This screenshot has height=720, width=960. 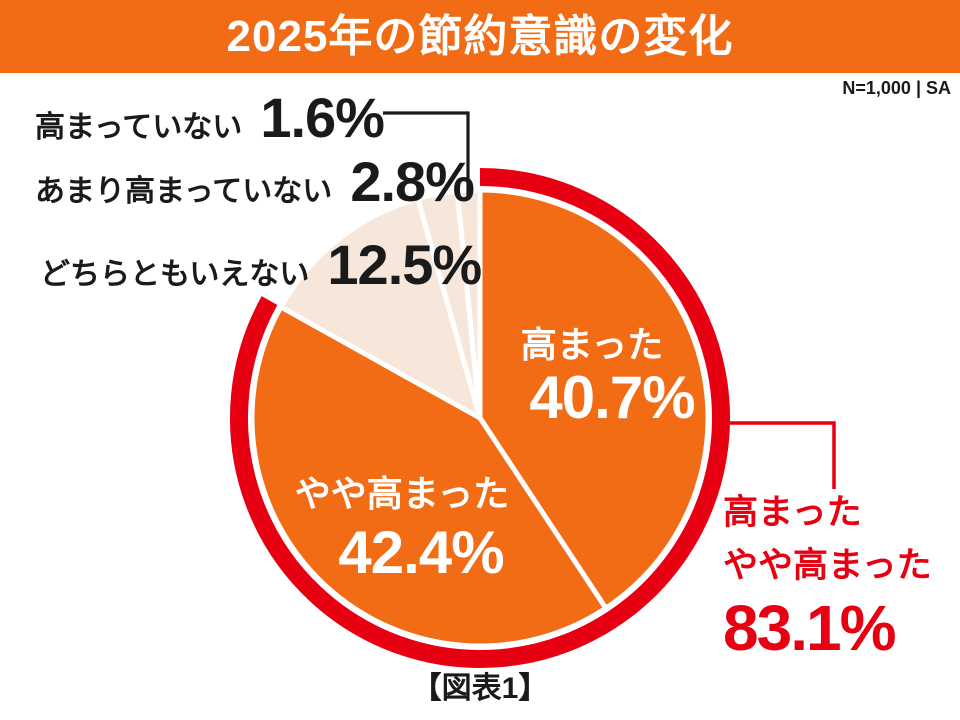 I want to click on header-banner: 2025年の節約意識の変化, so click(x=480, y=36).